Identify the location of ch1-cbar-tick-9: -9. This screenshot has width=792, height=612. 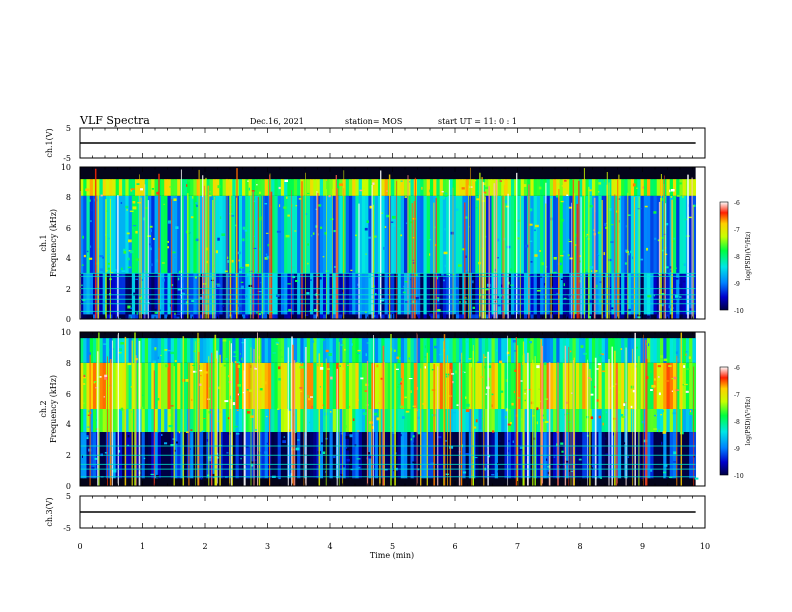
(737, 284).